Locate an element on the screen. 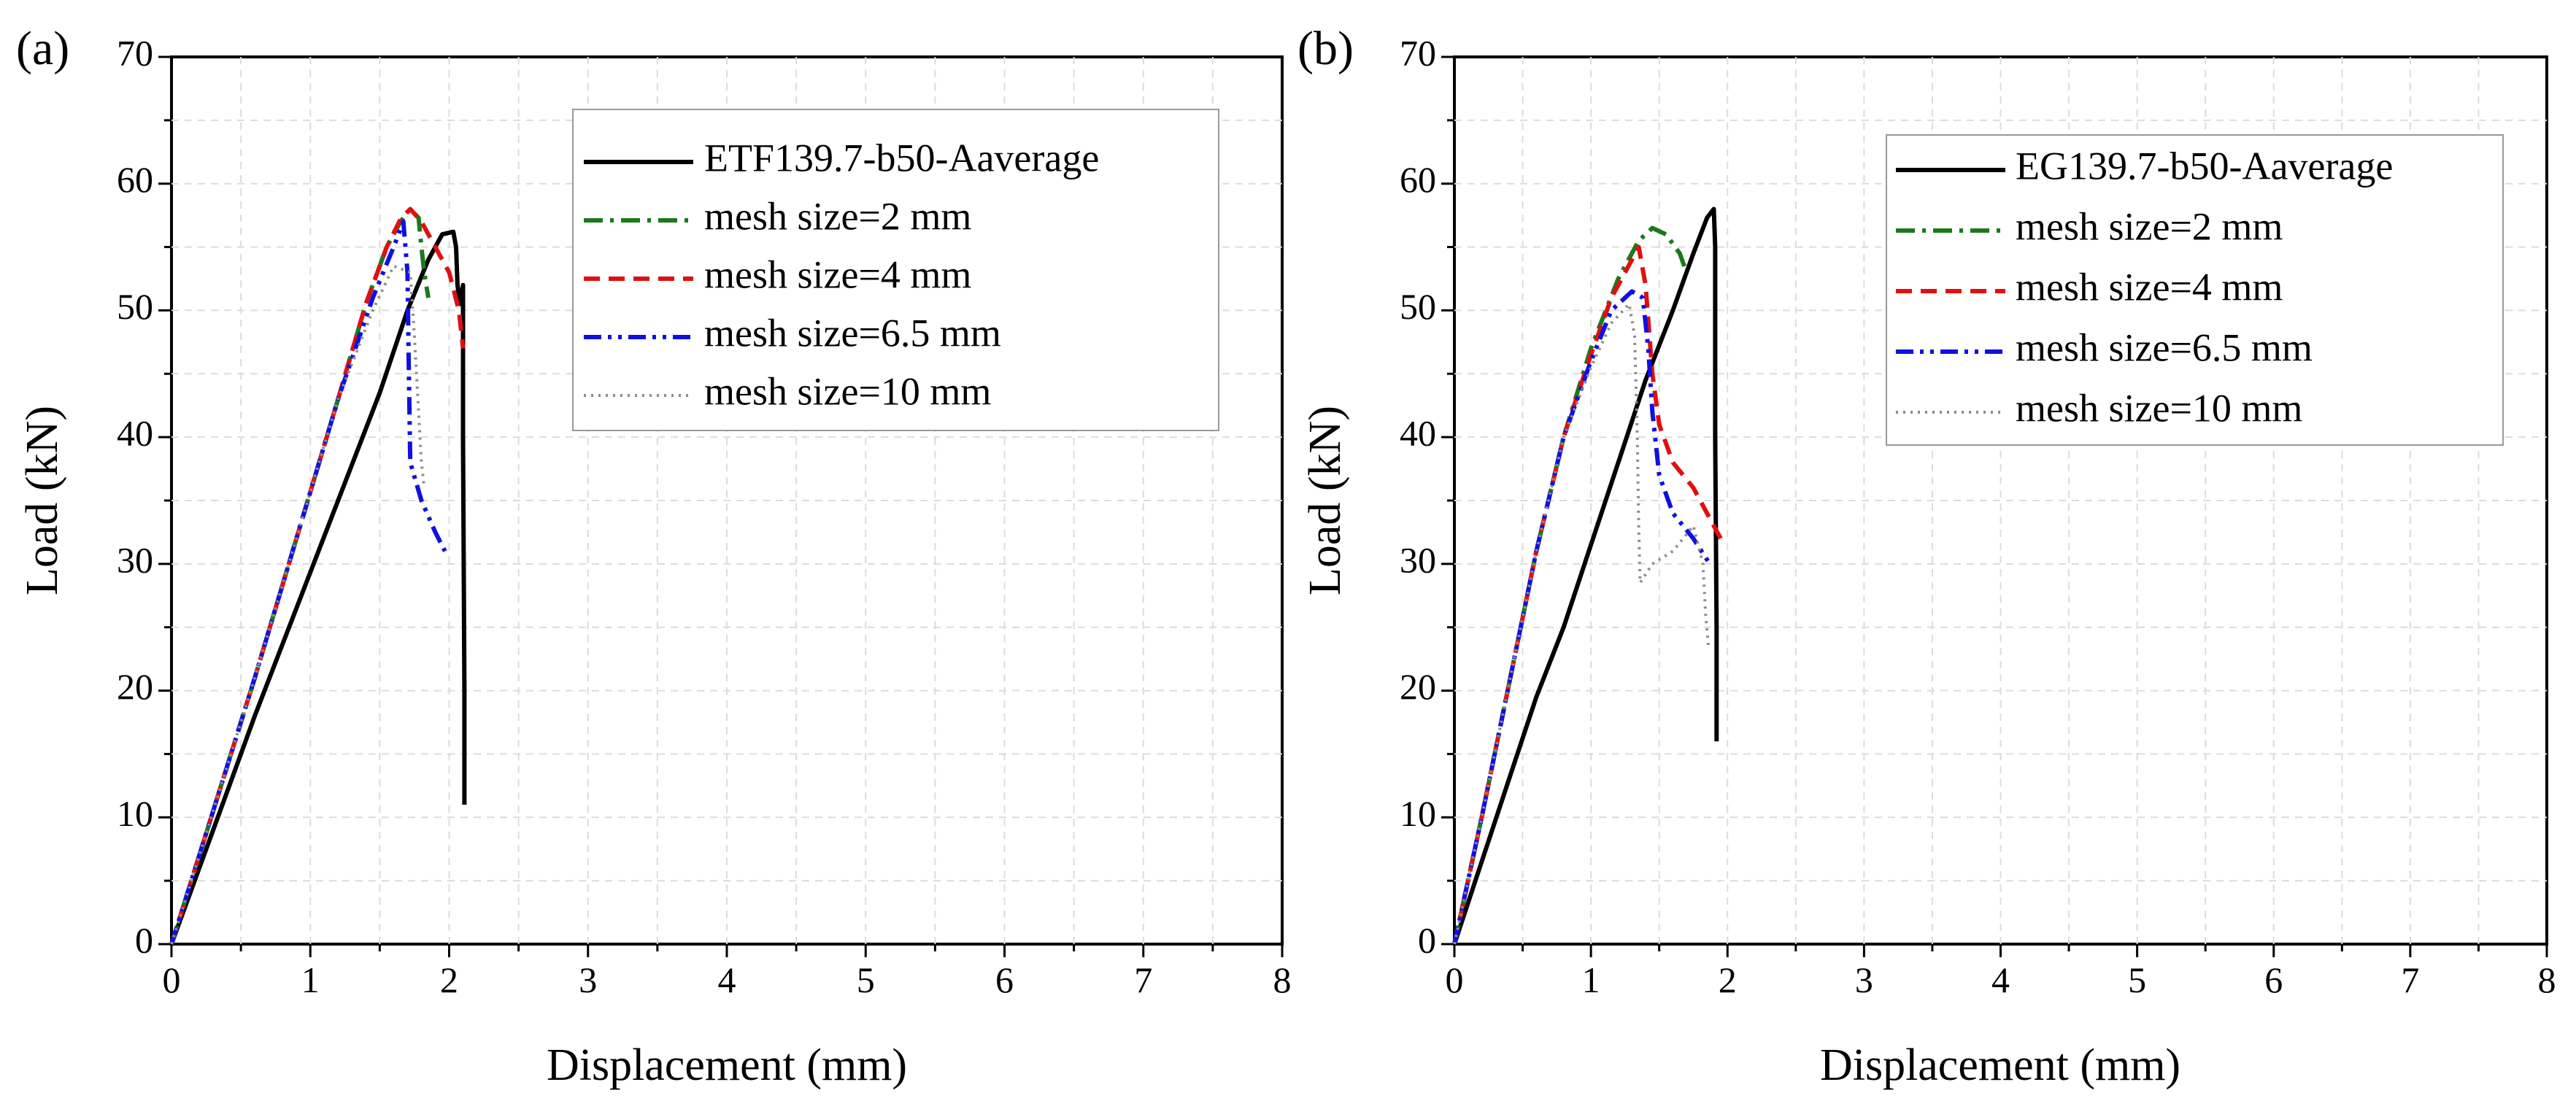 This screenshot has width=2576, height=1109. legend-box is located at coordinates (2195, 290).